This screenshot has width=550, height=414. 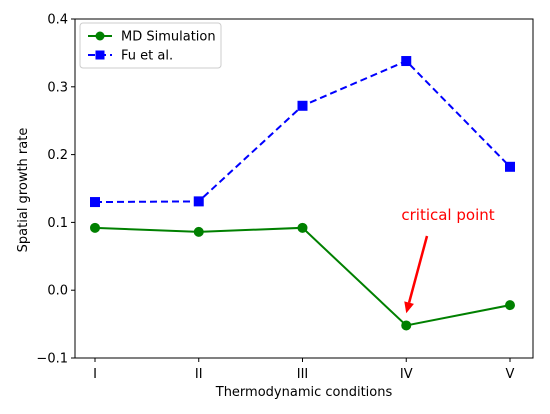 I want to click on y-tick-label: 0.0, so click(x=57, y=291).